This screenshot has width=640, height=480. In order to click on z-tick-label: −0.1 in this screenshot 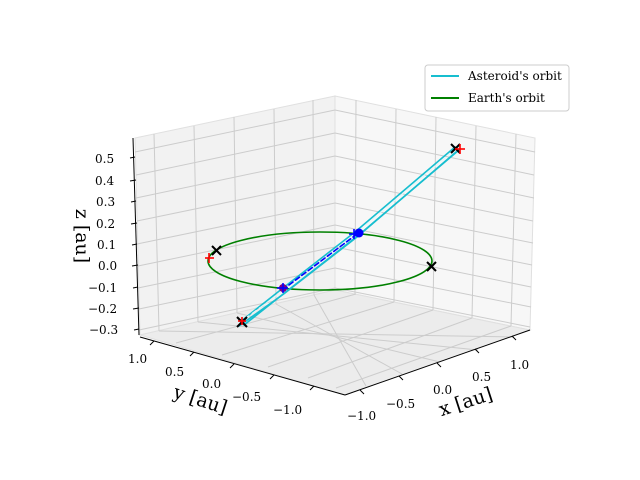, I will do `click(102, 288)`.